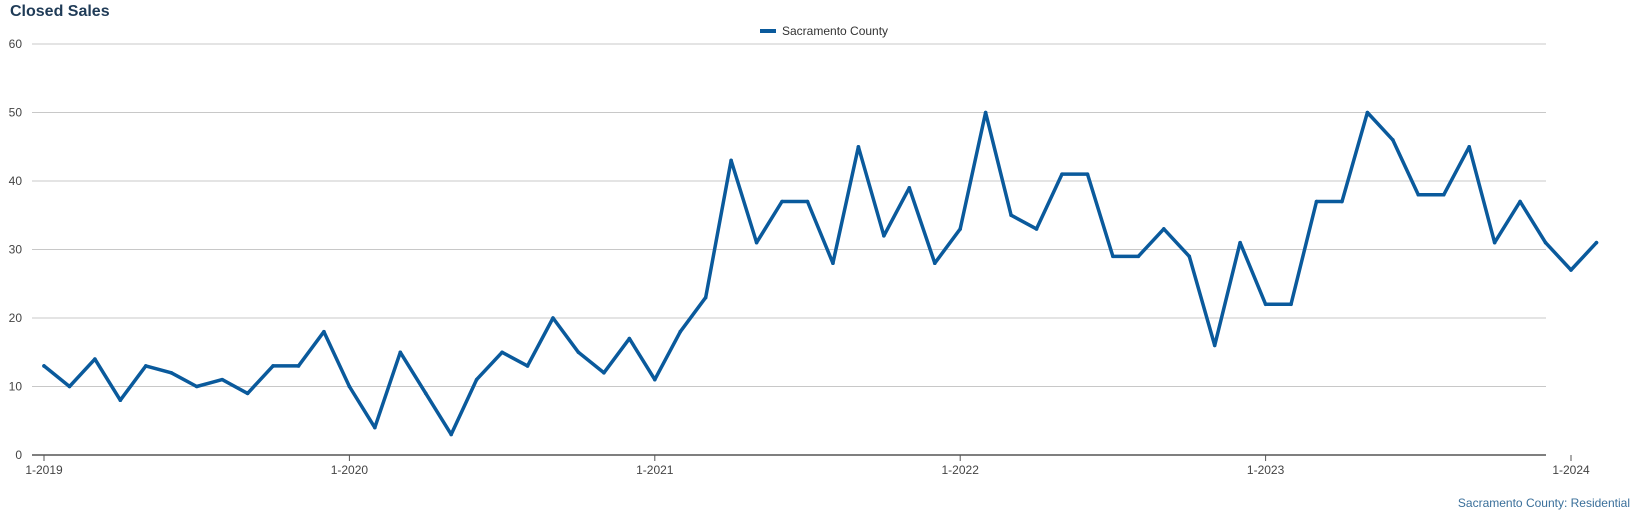  I want to click on x-tick-label: 1-2021, so click(655, 470).